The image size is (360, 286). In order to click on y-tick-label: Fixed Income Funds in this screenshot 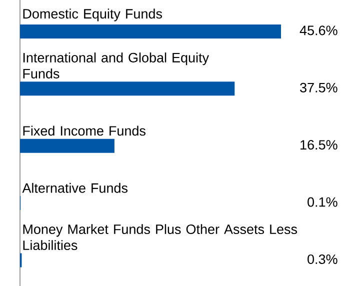, I will do `click(84, 131)`.